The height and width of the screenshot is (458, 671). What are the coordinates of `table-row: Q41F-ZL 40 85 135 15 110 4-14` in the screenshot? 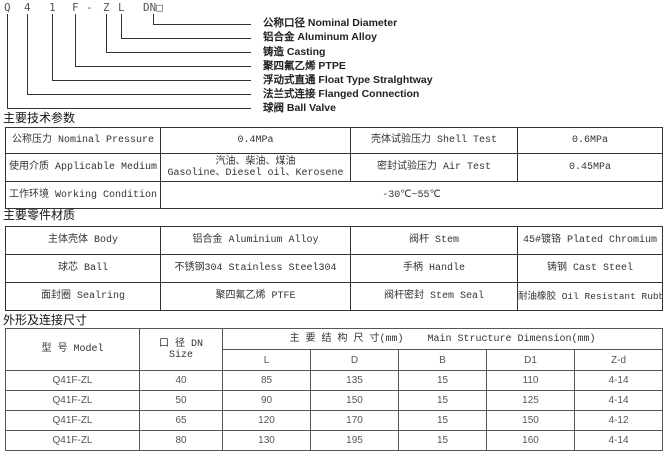 It's located at (334, 380).